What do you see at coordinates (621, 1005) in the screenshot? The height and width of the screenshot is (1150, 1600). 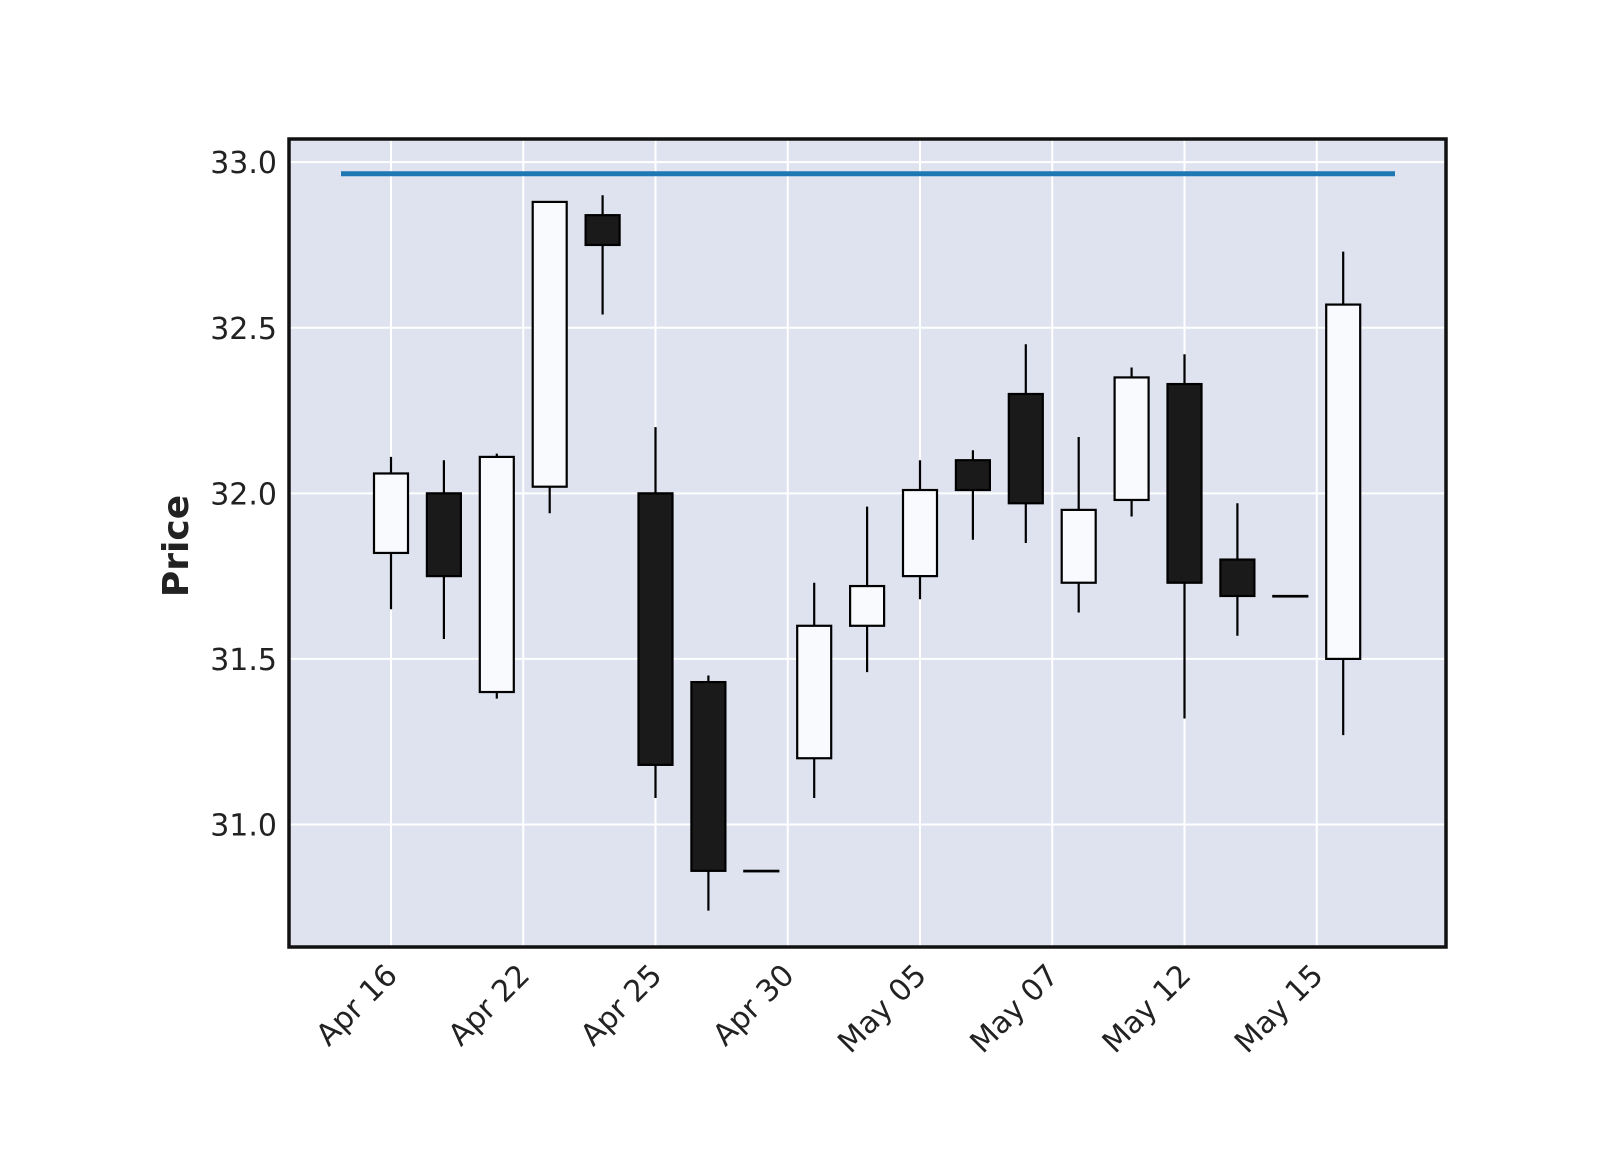 I see `x-tick-label: Apr 25` at bounding box center [621, 1005].